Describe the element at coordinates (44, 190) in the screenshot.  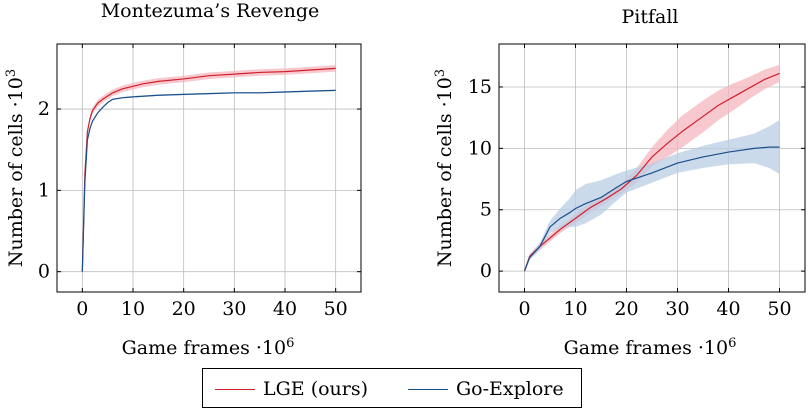
I see `y-tick-label: 1` at that location.